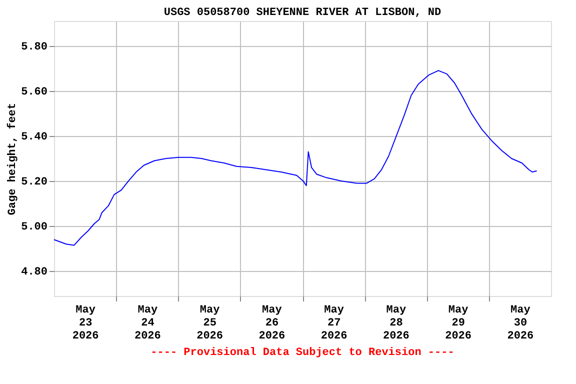  I want to click on x-tick-label: May 27 2026, so click(334, 323).